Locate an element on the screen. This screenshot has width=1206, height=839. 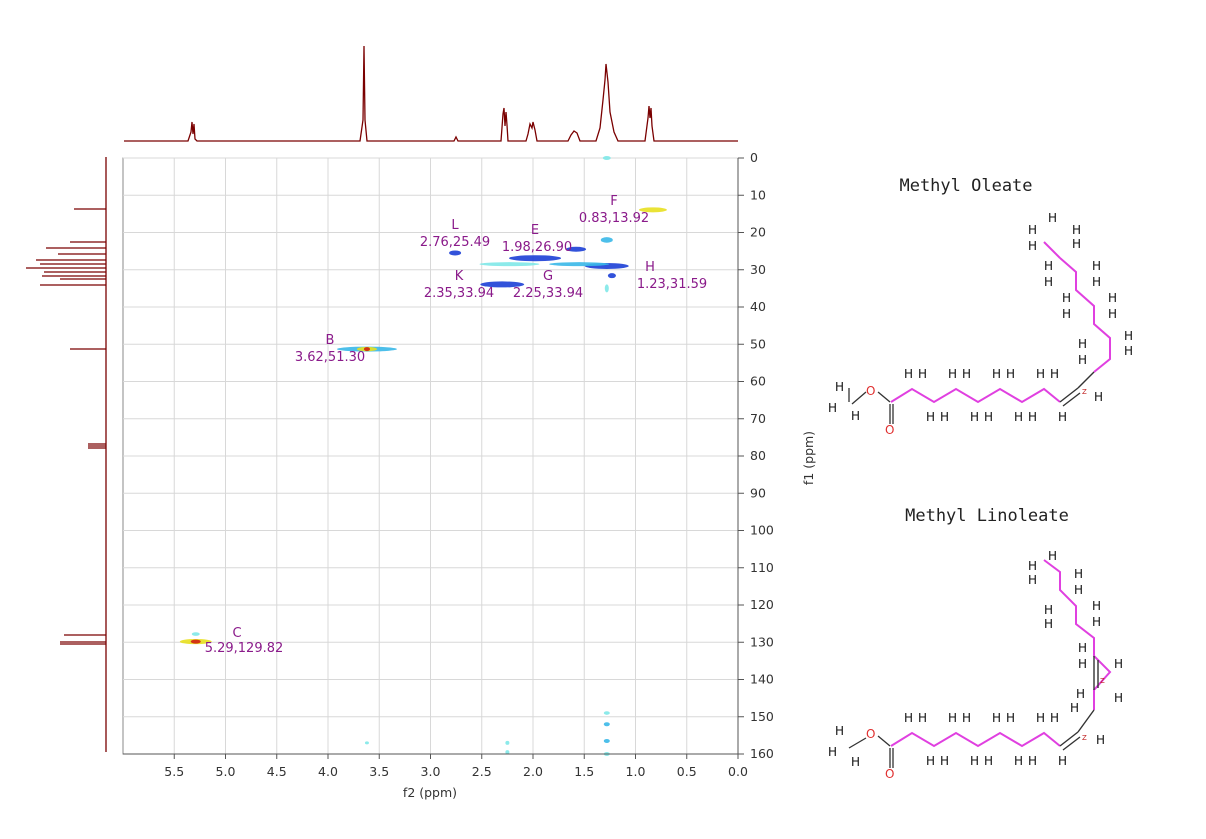
peak-label-E: E is located at coordinates (535, 230).